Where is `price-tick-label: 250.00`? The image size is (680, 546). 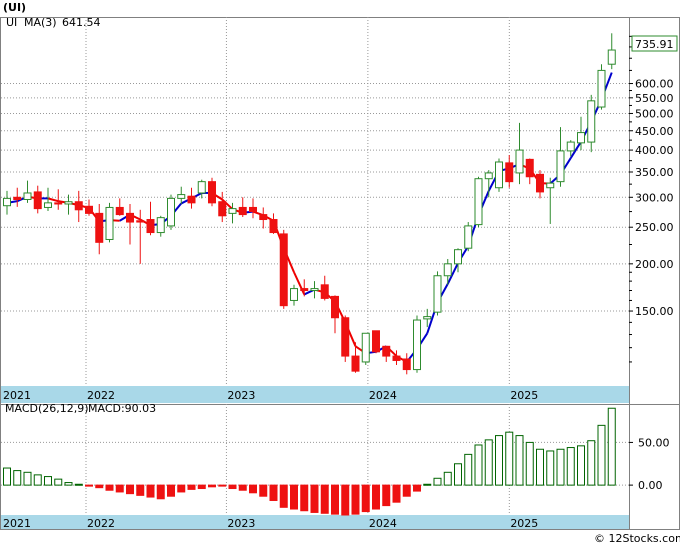 price-tick-label: 250.00 is located at coordinates (654, 227).